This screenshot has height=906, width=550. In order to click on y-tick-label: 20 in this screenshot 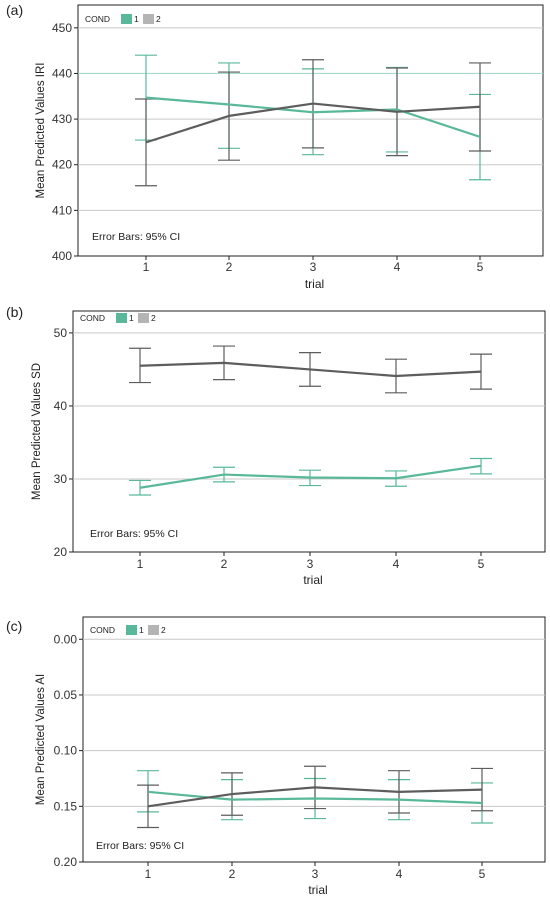, I will do `click(61, 552)`.